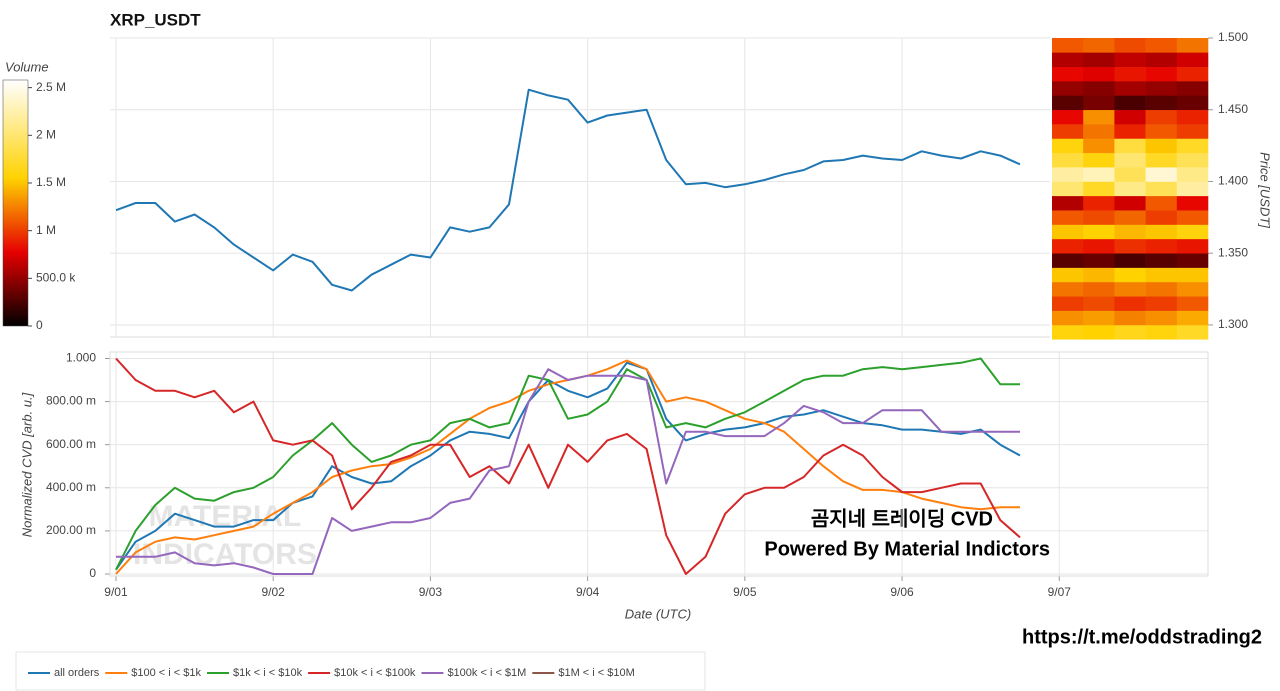  I want to click on colorbar-tick-label: 2 M, so click(46, 134).